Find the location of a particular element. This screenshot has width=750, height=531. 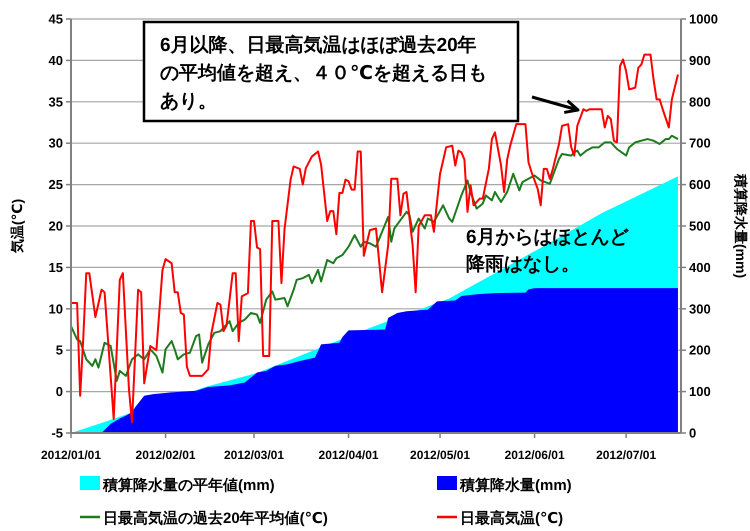

y2-tick-label: 300 is located at coordinates (700, 308).